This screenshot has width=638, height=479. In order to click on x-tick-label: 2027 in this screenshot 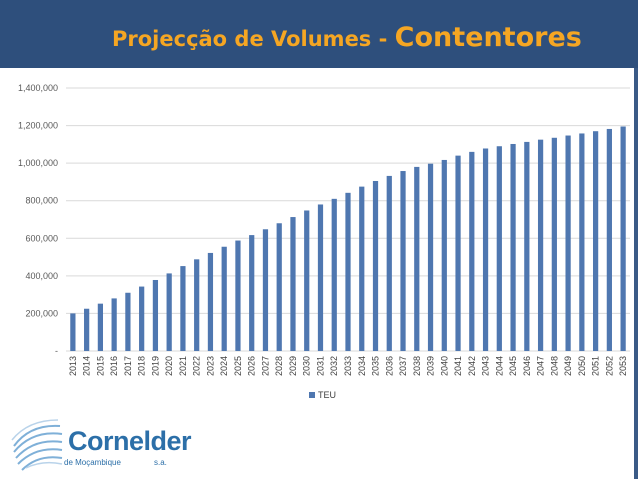, I will do `click(265, 366)`.